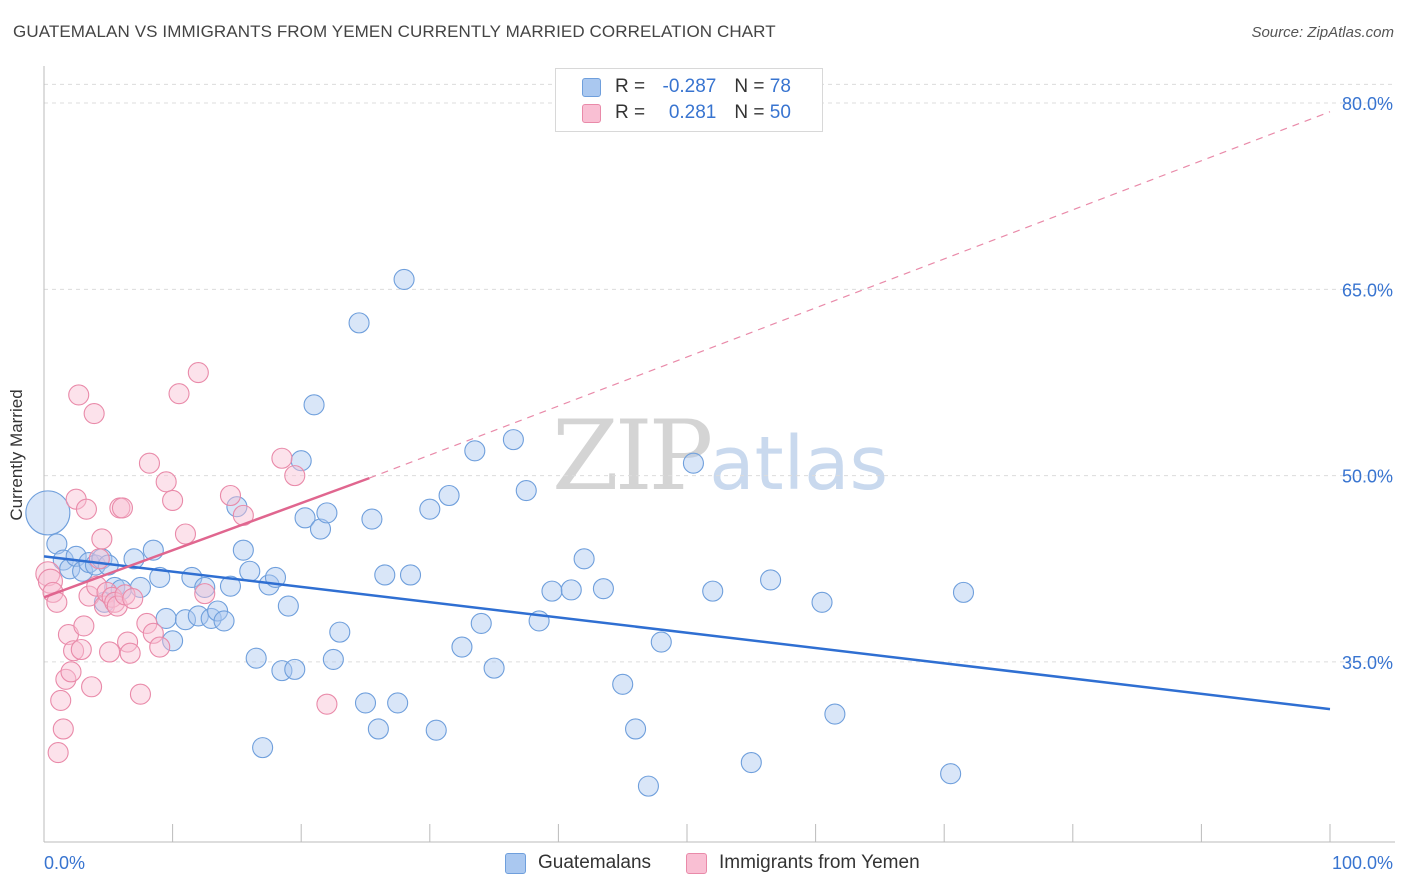 The height and width of the screenshot is (892, 1406). What do you see at coordinates (591, 113) in the screenshot?
I see `legend-swatch-yemen` at bounding box center [591, 113].